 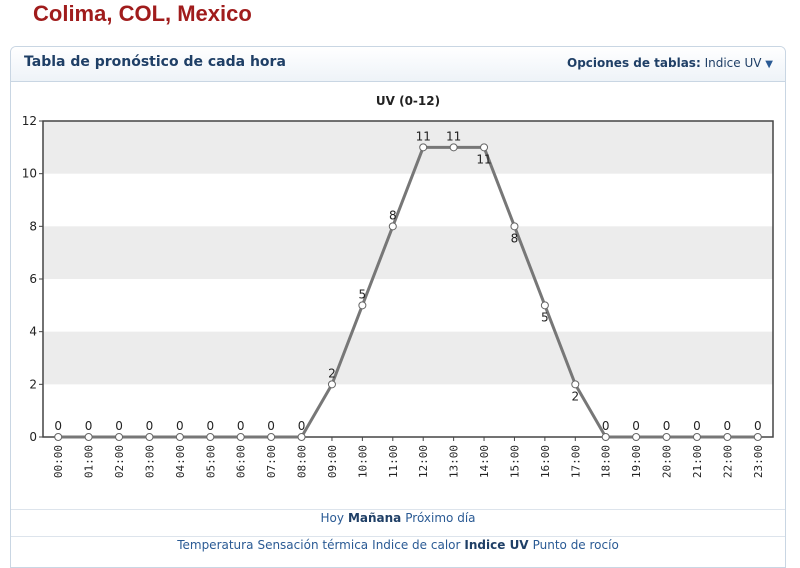 What do you see at coordinates (769, 64) in the screenshot?
I see `caret-down-icon: ▼` at bounding box center [769, 64].